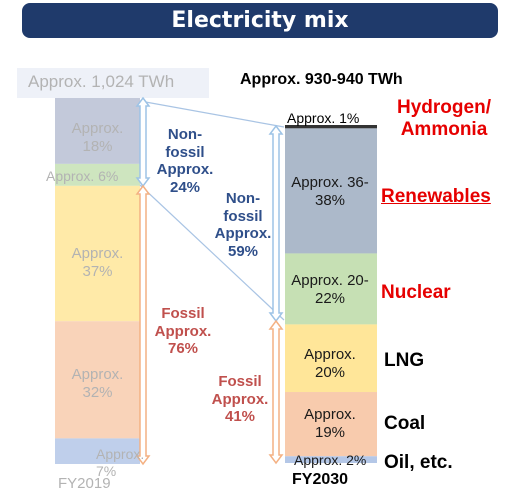 The image size is (522, 502). Describe the element at coordinates (84, 483) in the screenshot. I see `category-fy2019: FY2019` at that location.